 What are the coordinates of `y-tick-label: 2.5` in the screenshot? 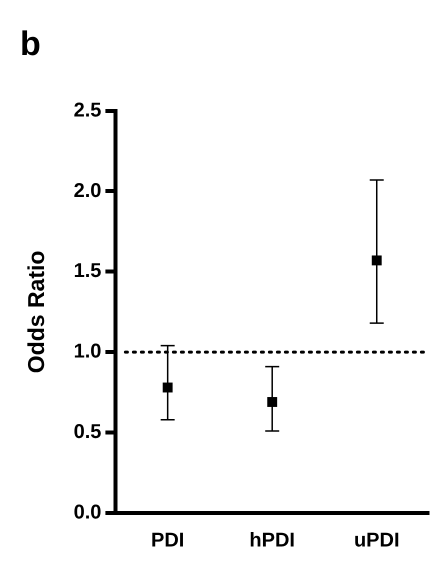 It's located at (88, 110).